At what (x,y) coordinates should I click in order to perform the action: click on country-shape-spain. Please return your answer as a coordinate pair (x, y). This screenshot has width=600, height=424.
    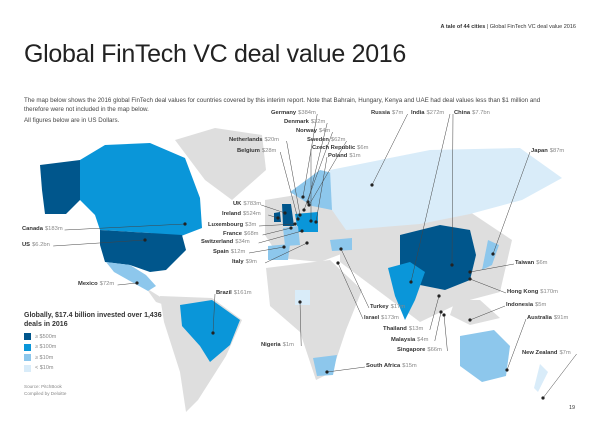
    Looking at the image, I should click on (279, 252).